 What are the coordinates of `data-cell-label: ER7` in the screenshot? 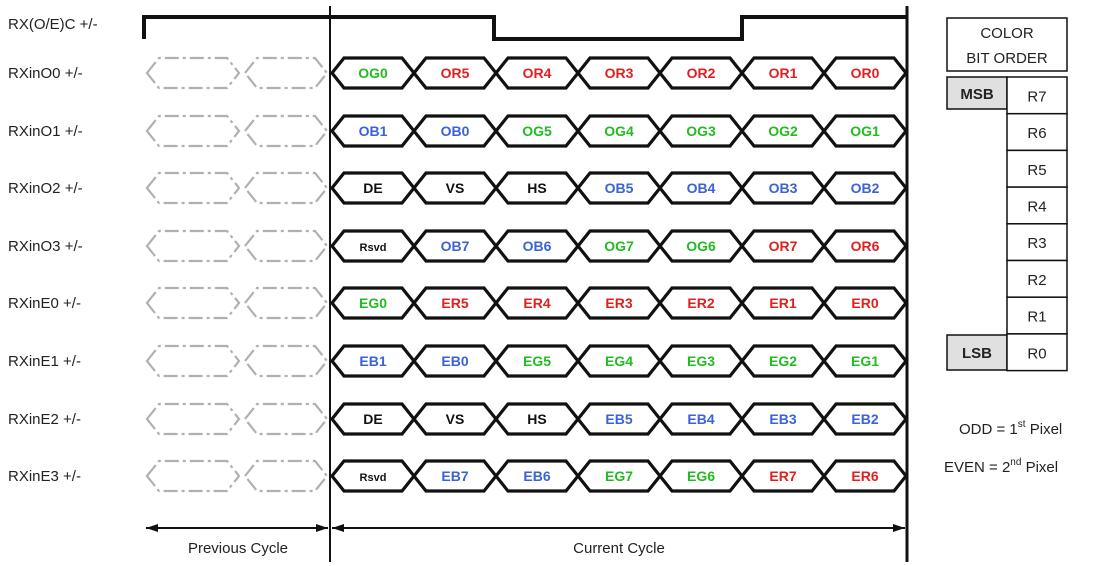 It's located at (782, 476).